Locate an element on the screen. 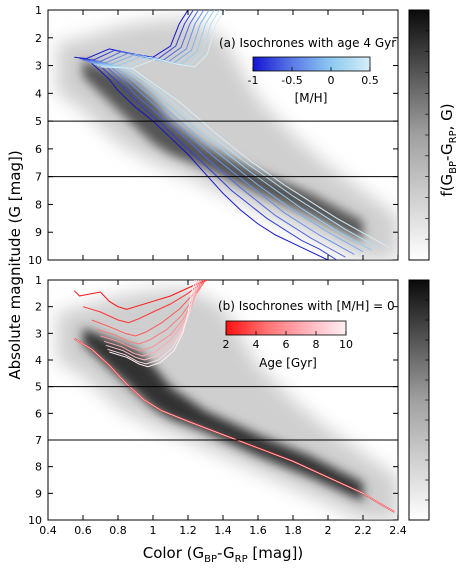  colorbar-tick-label: -0.5 is located at coordinates (291, 80).